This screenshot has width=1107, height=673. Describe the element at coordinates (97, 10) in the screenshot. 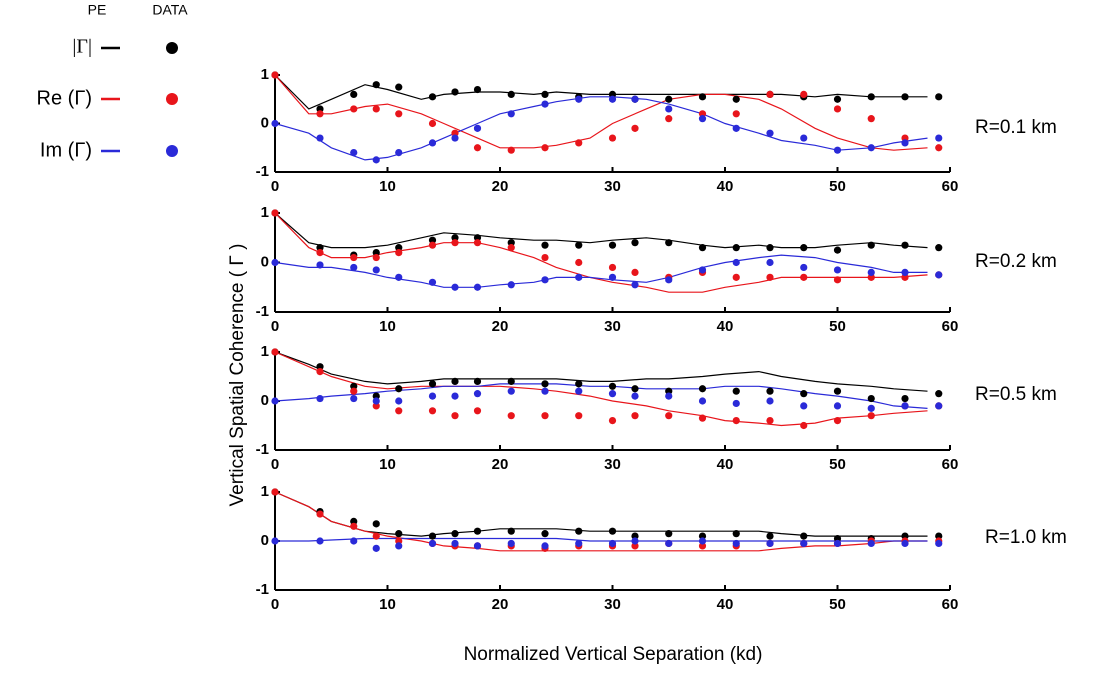

I see `legend-header: PE` at that location.